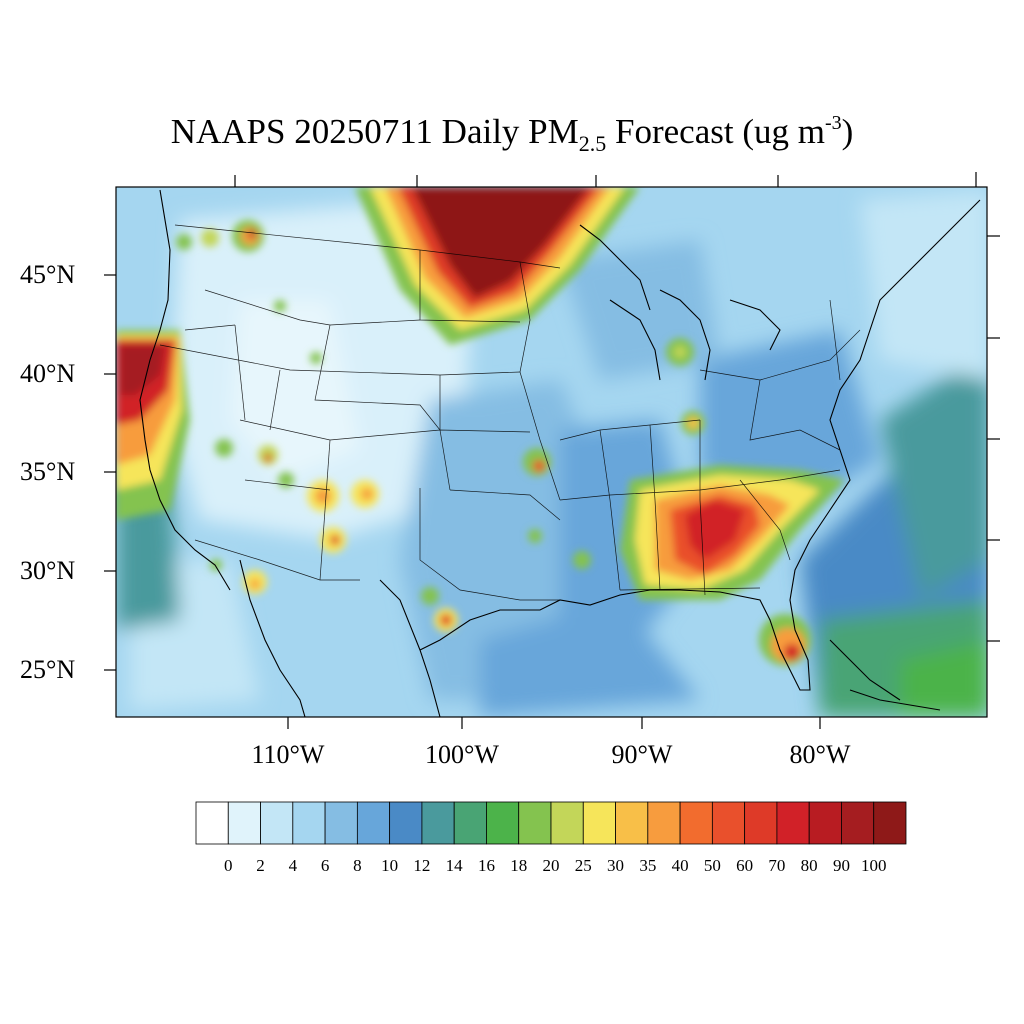 The width and height of the screenshot is (1024, 1024). What do you see at coordinates (374, 131) in the screenshot?
I see `title-main: NAAPS 20250711 Daily PM` at bounding box center [374, 131].